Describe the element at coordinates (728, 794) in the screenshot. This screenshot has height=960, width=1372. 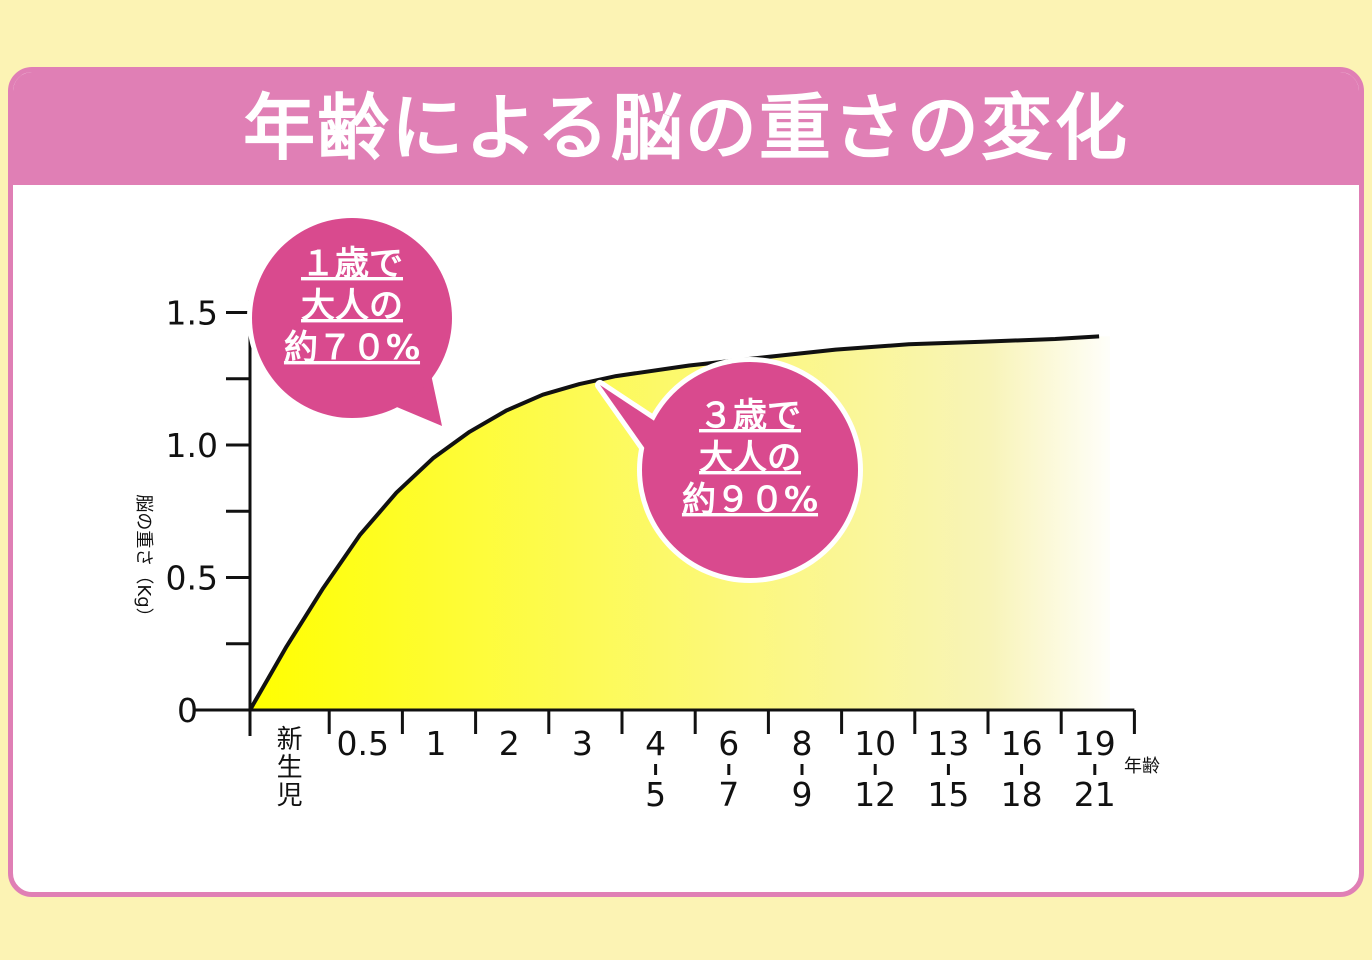
I see `x-tick-label-range-end: 7` at that location.